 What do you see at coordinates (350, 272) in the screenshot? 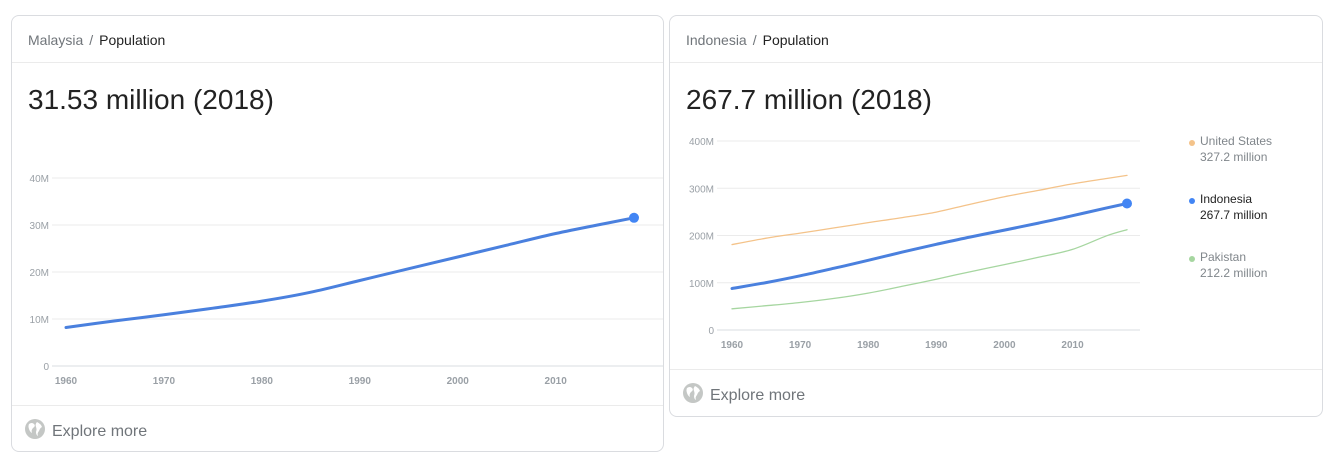
I see `series-line-malaysia` at bounding box center [350, 272].